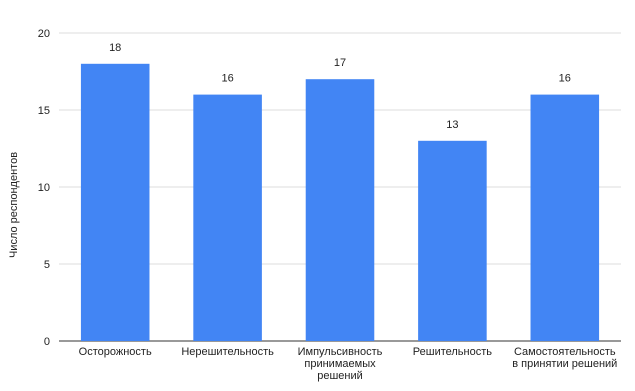 The height and width of the screenshot is (391, 635). What do you see at coordinates (44, 34) in the screenshot?
I see `y-tick-label: 20` at bounding box center [44, 34].